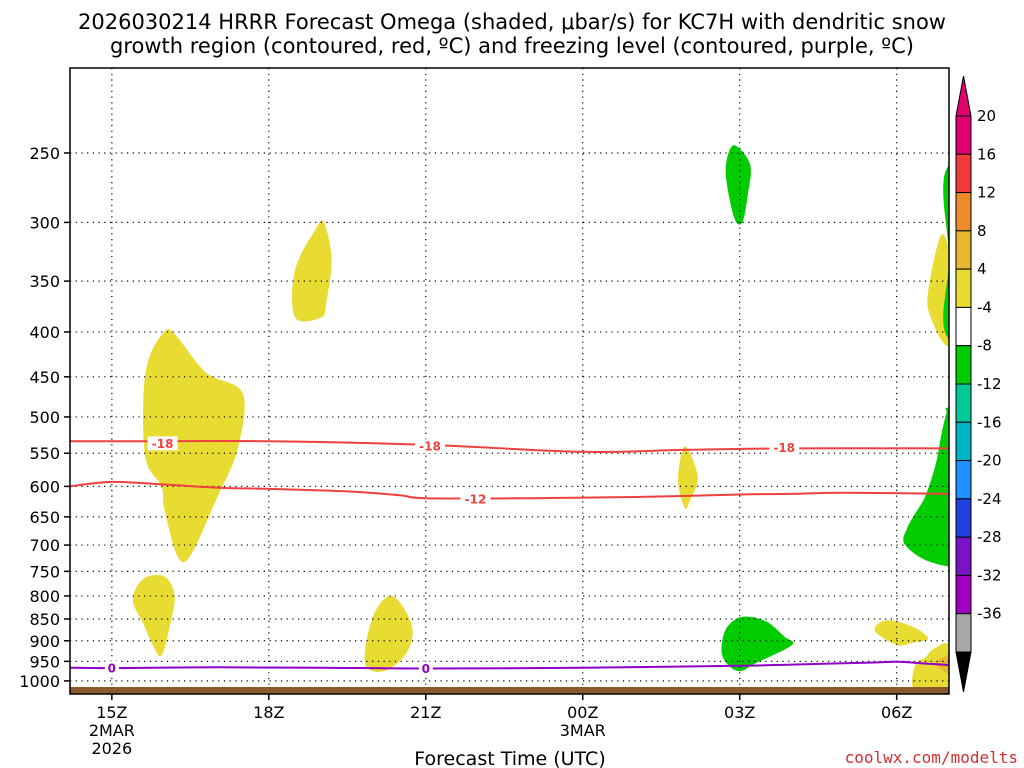 This screenshot has height=768, width=1024. Describe the element at coordinates (44, 453) in the screenshot. I see `y-tick-label: 550` at that location.